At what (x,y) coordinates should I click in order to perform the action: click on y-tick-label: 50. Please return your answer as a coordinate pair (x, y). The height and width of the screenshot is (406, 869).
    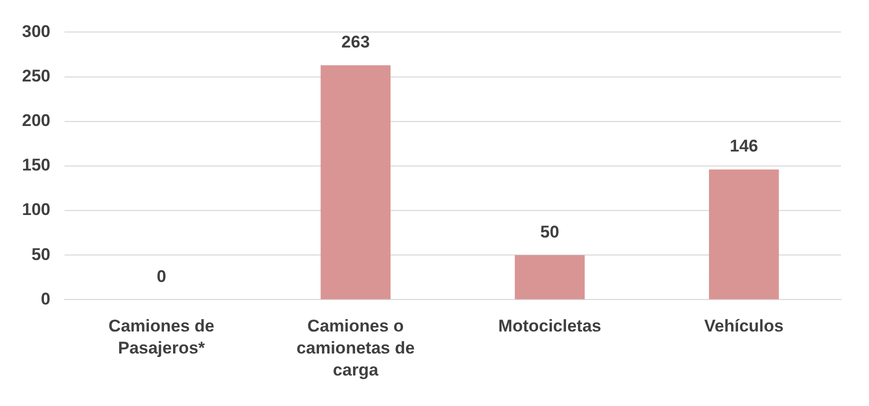
    Looking at the image, I should click on (40, 254).